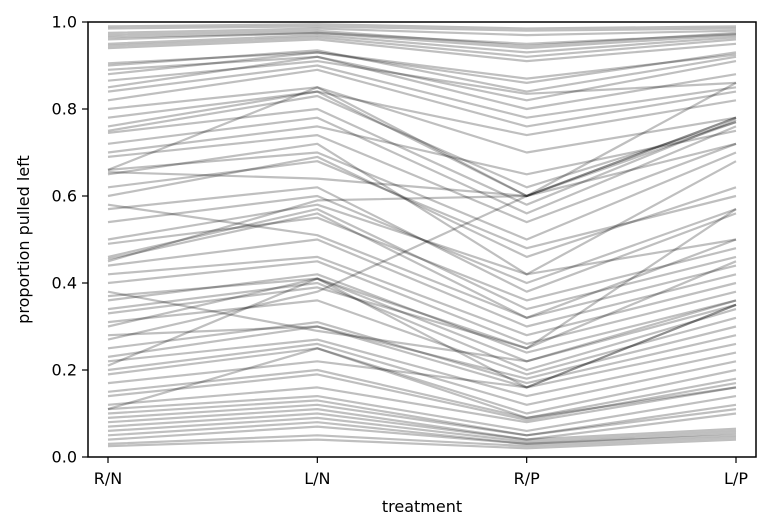 This screenshot has height=531, width=771. I want to click on y-tick-label: 1.0, so click(64, 22).